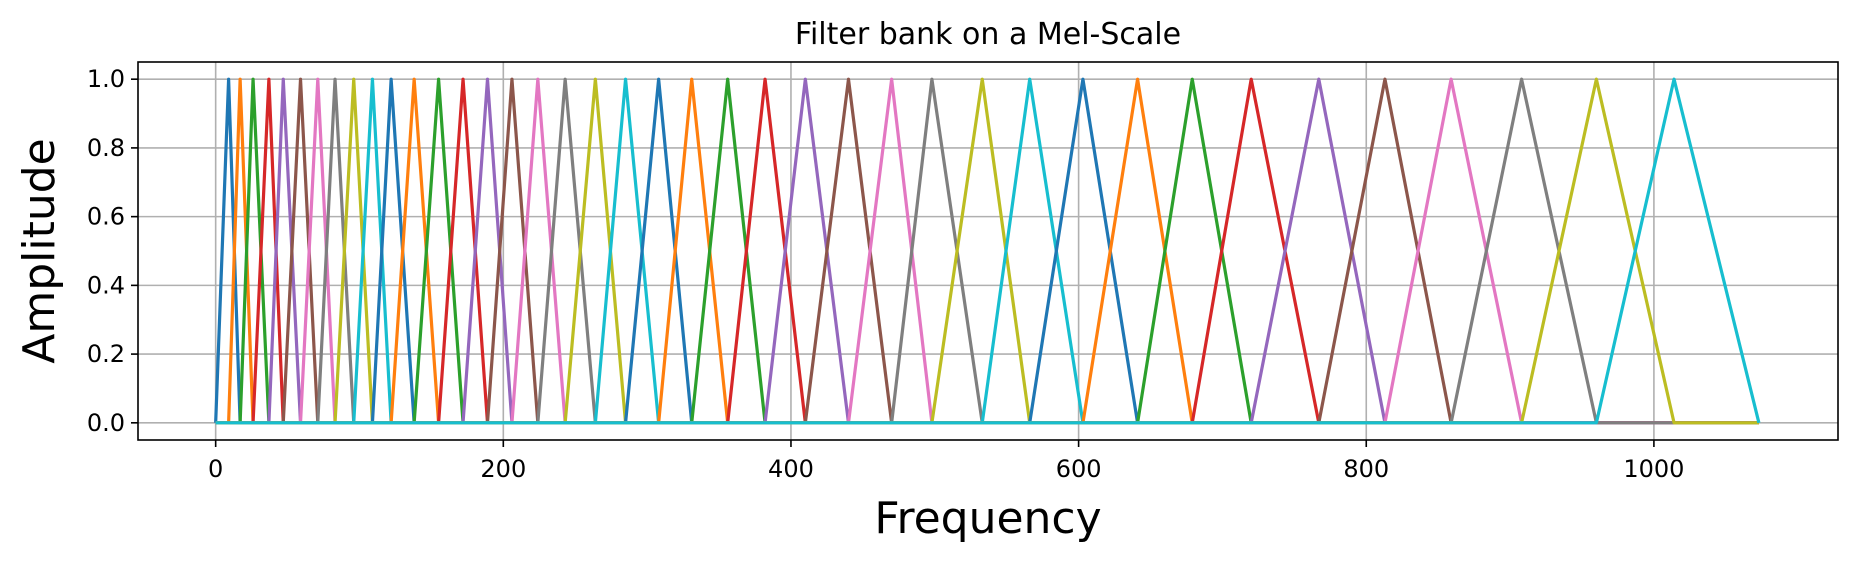 Image resolution: width=1866 pixels, height=561 pixels. I want to click on x-axis-label: Frequency, so click(987, 518).